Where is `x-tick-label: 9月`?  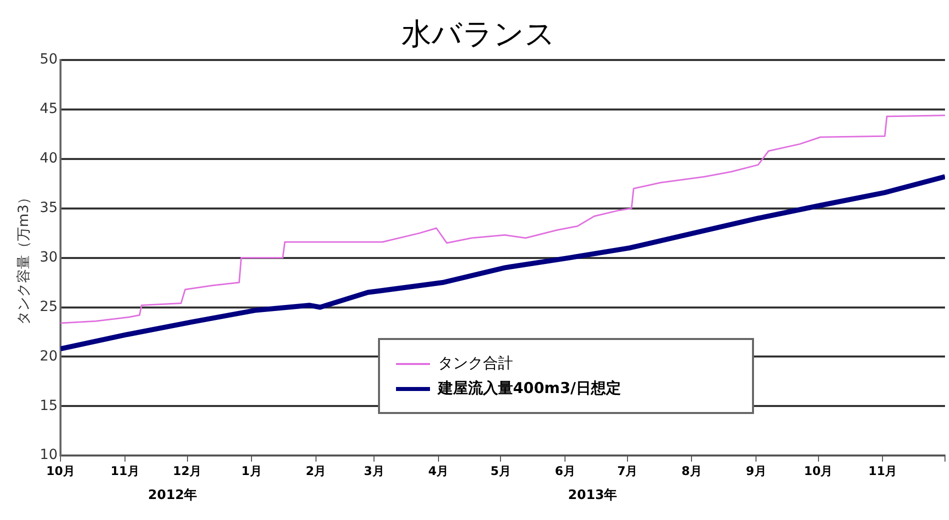
x-tick-label: 9月 is located at coordinates (756, 471).